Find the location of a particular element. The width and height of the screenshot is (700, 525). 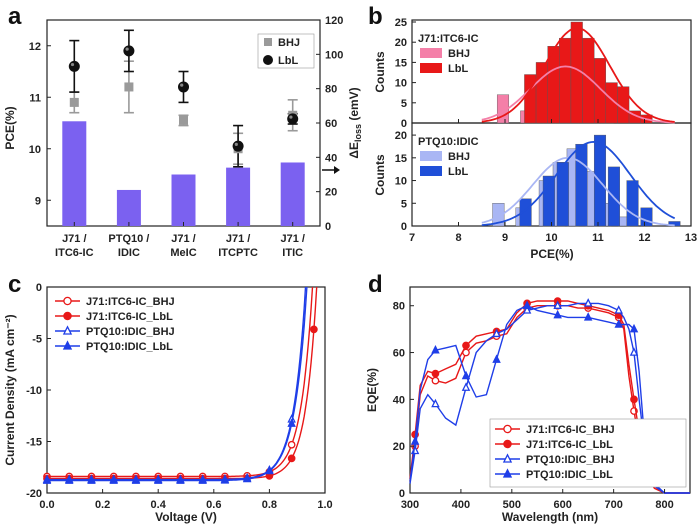

y-tick-label: 0 is located at coordinates (404, 124).